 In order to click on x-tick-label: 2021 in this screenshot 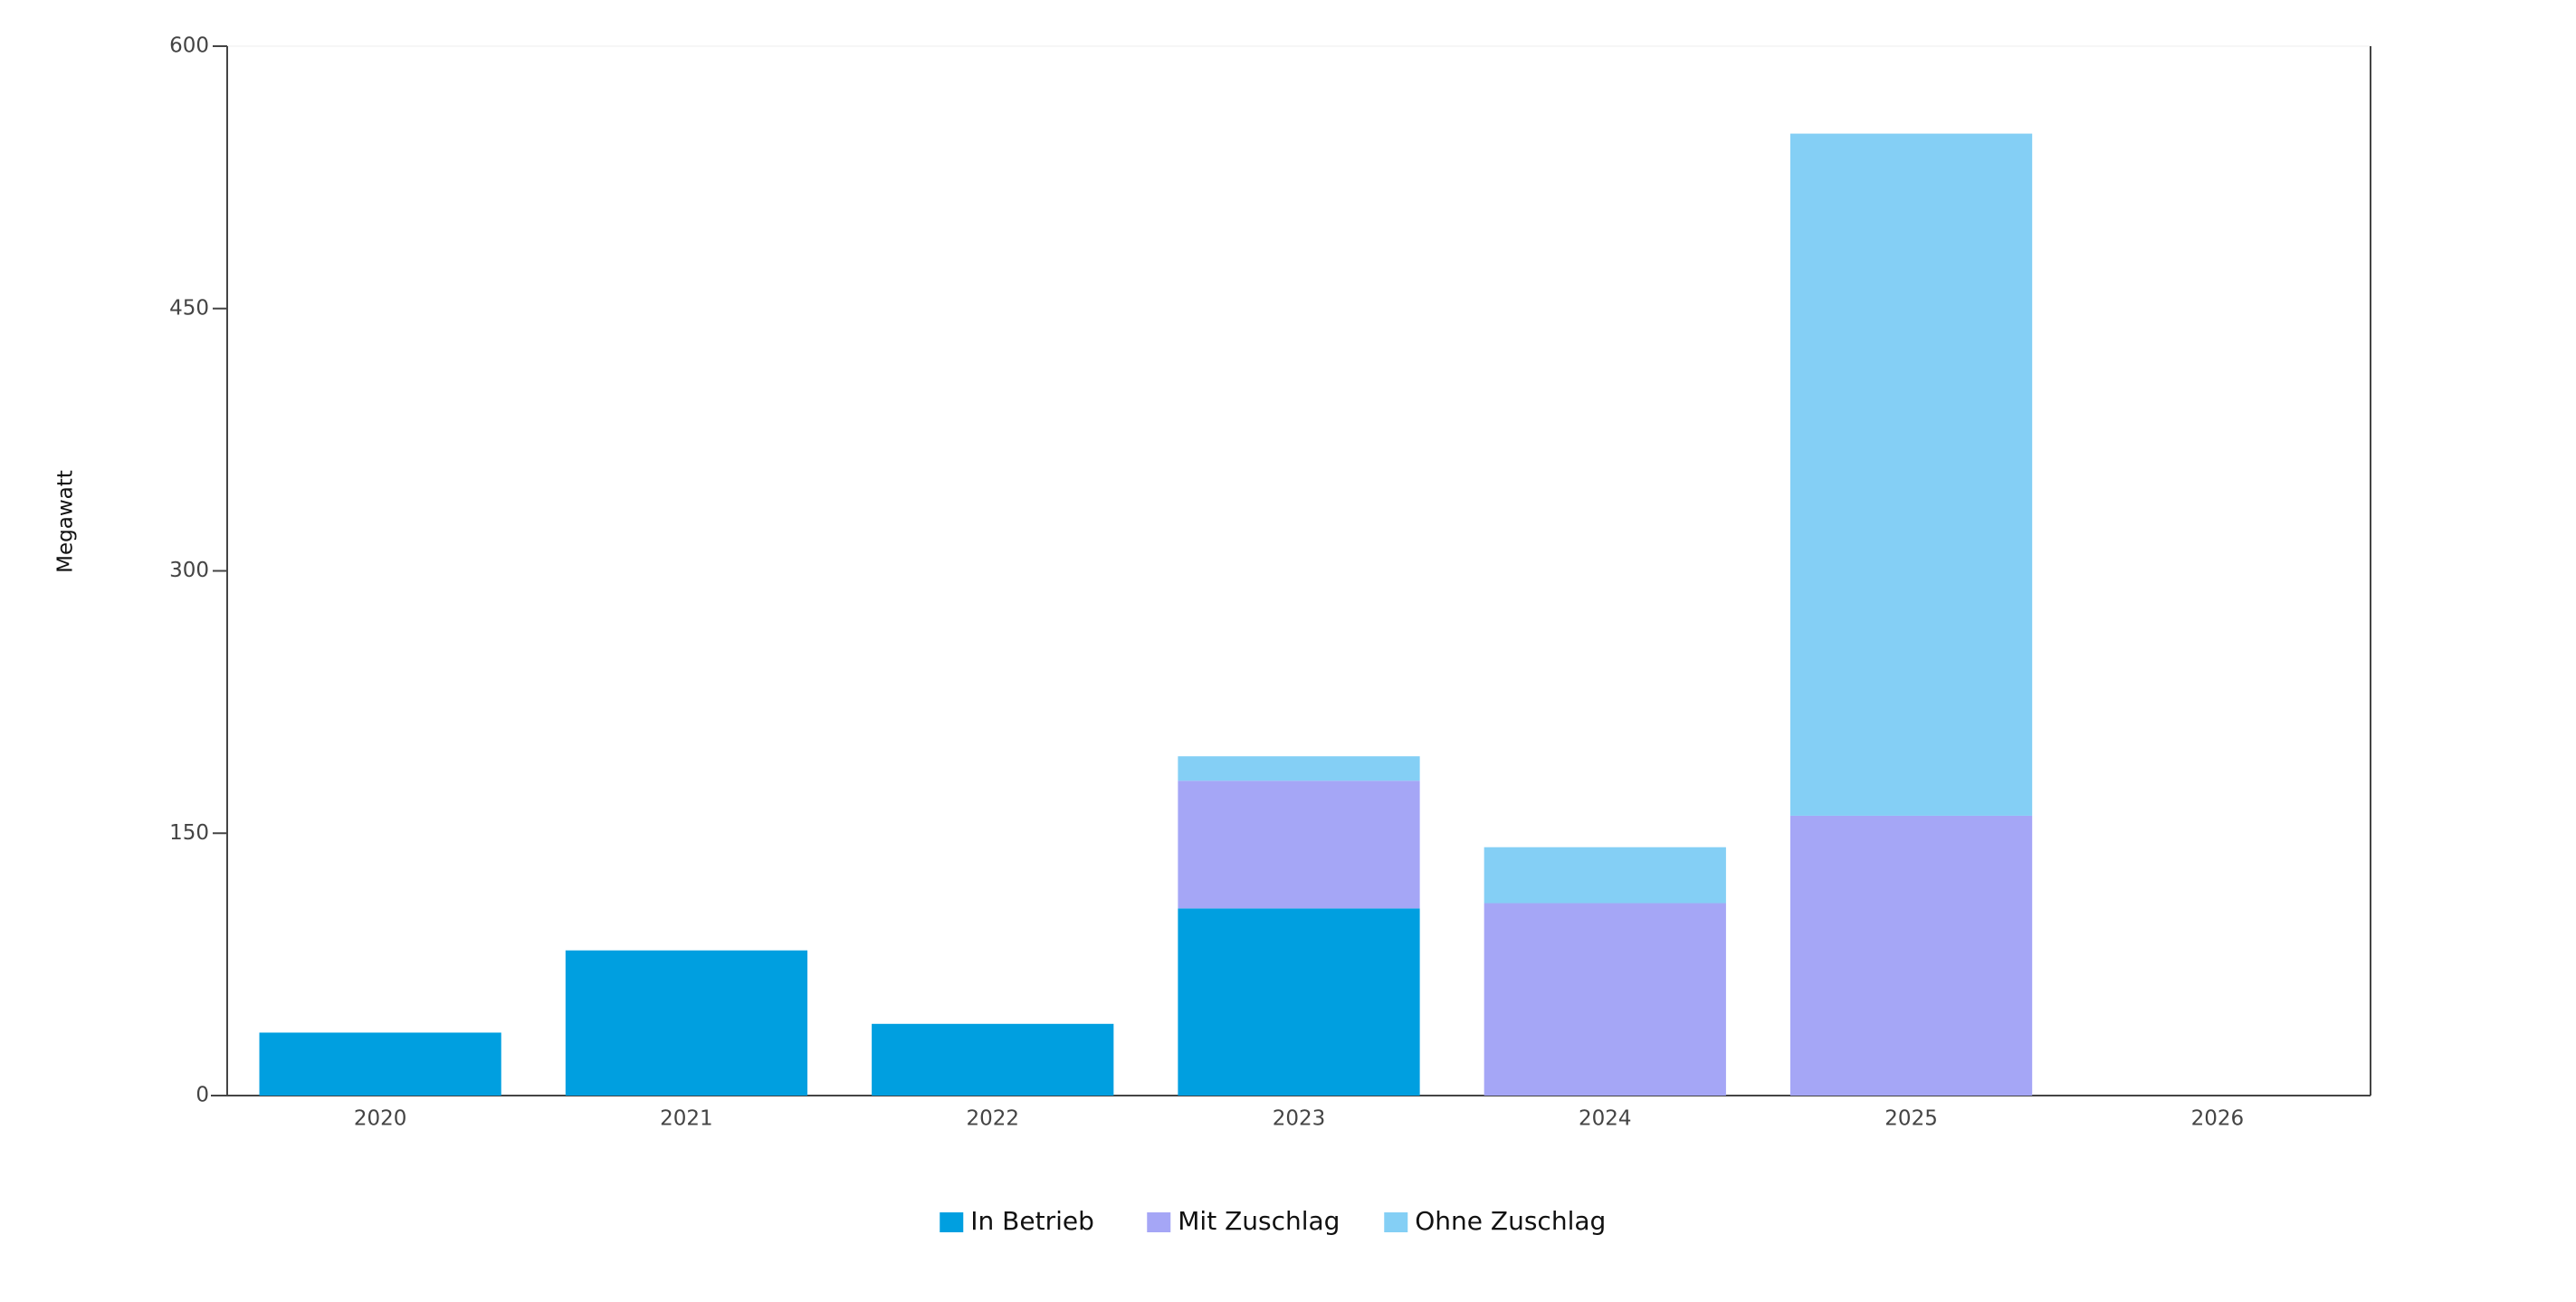, I will do `click(686, 1119)`.